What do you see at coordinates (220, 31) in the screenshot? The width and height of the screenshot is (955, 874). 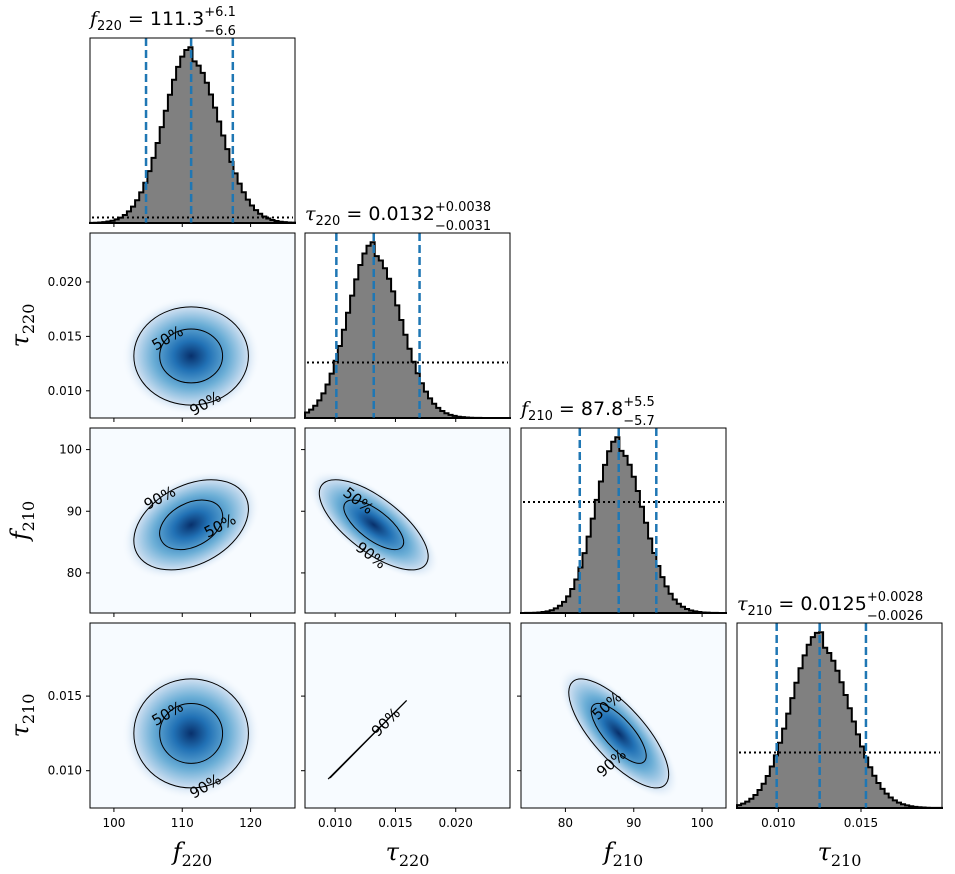 I see `title-minus-f220: −6.6` at bounding box center [220, 31].